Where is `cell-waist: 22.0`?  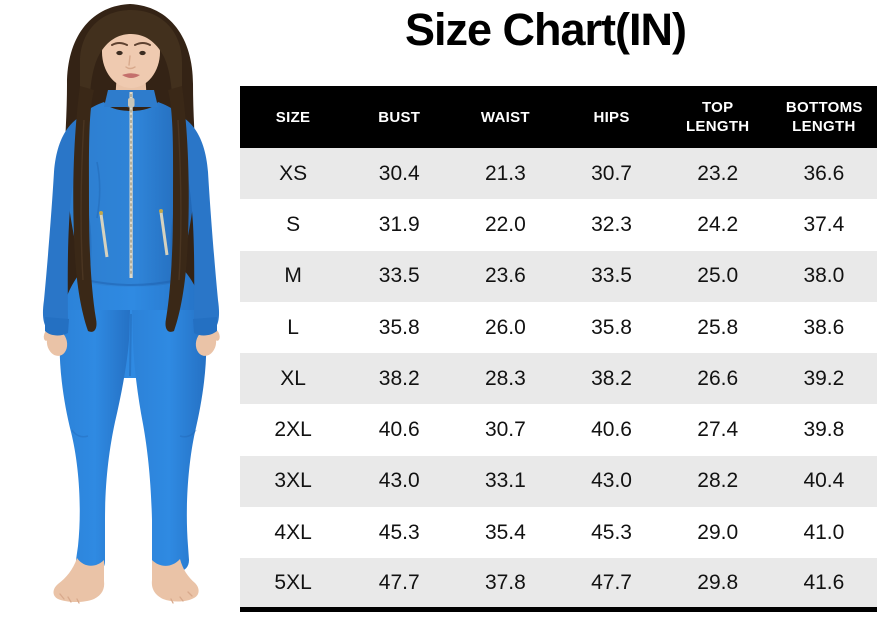
cell-waist: 22.0 is located at coordinates (505, 224).